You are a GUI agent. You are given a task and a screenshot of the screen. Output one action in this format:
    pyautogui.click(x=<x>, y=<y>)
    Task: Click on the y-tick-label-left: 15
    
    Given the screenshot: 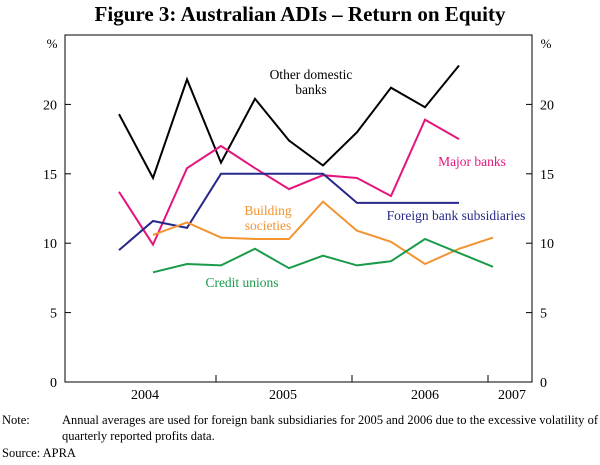 What is the action you would take?
    pyautogui.click(x=50, y=175)
    